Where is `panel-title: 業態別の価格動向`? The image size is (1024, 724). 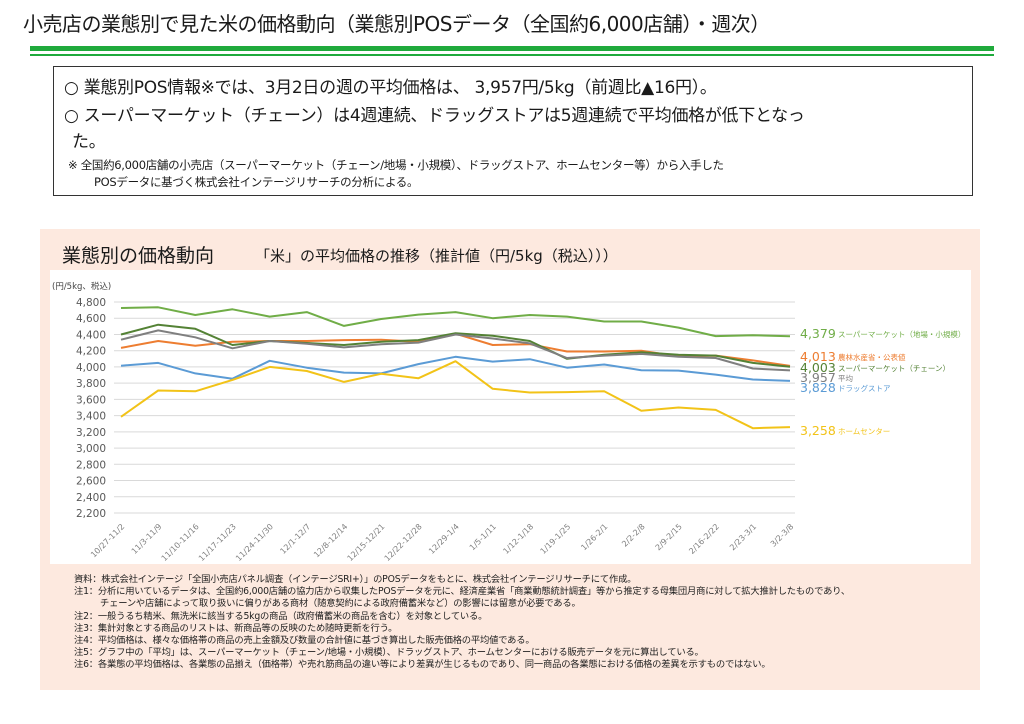 panel-title: 業態別の価格動向 is located at coordinates (138, 256).